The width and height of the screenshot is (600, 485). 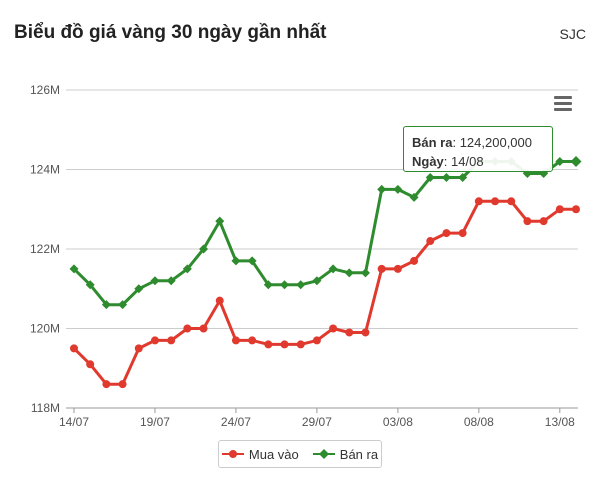 I want to click on legend-item-mua-vao: Mua vào, so click(x=260, y=454).